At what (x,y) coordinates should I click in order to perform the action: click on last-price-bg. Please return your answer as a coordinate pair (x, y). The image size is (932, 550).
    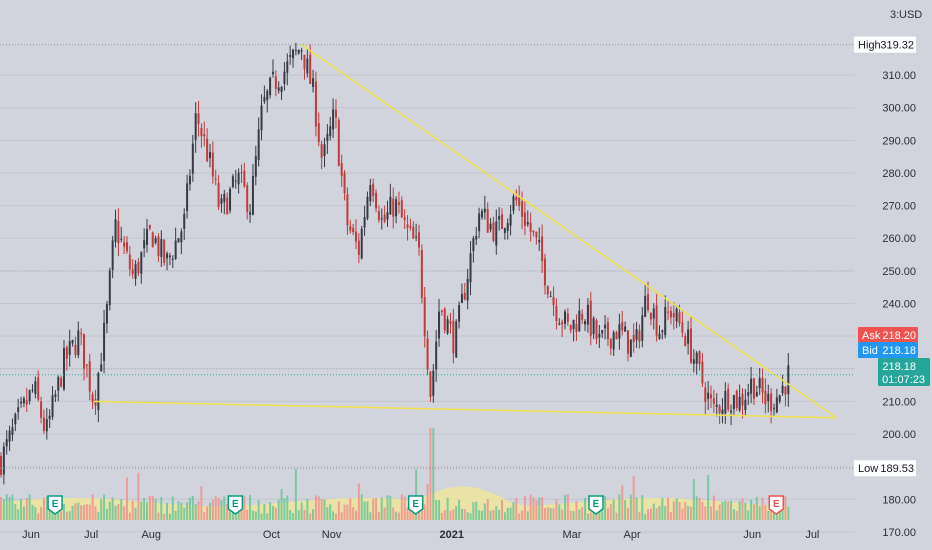
    Looking at the image, I should click on (904, 372).